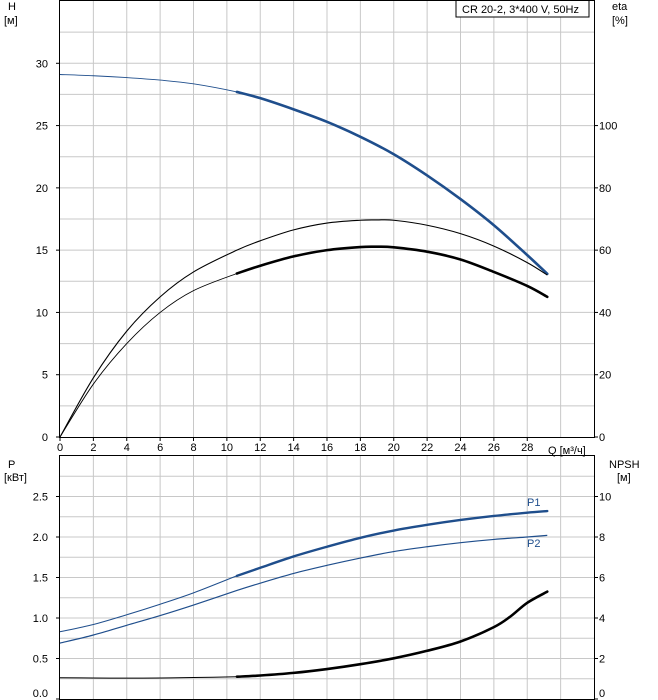 The image size is (658, 700). Describe the element at coordinates (605, 313) in the screenshot. I see `upper-y2-tick-label: 40` at that location.